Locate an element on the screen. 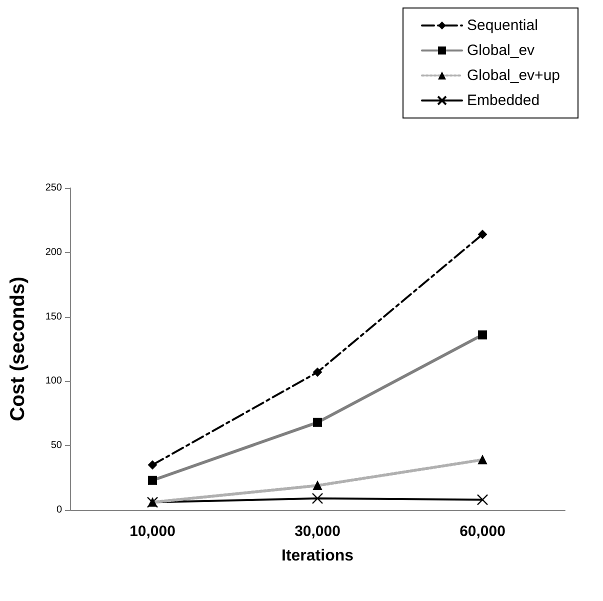 This screenshot has height=601, width=603. x-axis-title: Iterations is located at coordinates (317, 556).